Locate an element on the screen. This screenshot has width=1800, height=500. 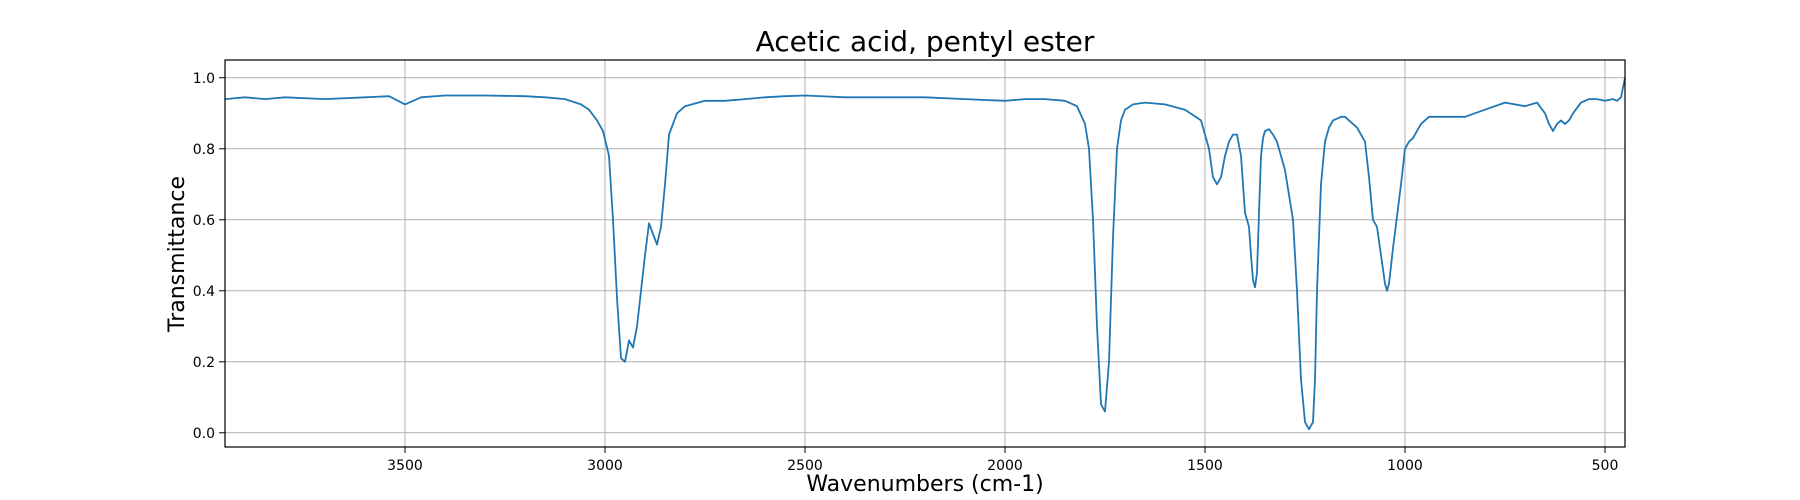
x-tick-label: 2000 is located at coordinates (1005, 466).